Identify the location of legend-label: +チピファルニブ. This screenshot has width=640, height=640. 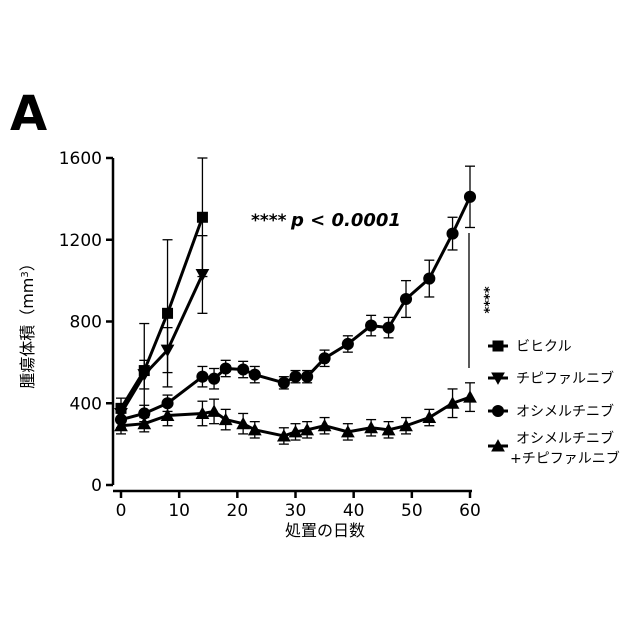
(565, 458).